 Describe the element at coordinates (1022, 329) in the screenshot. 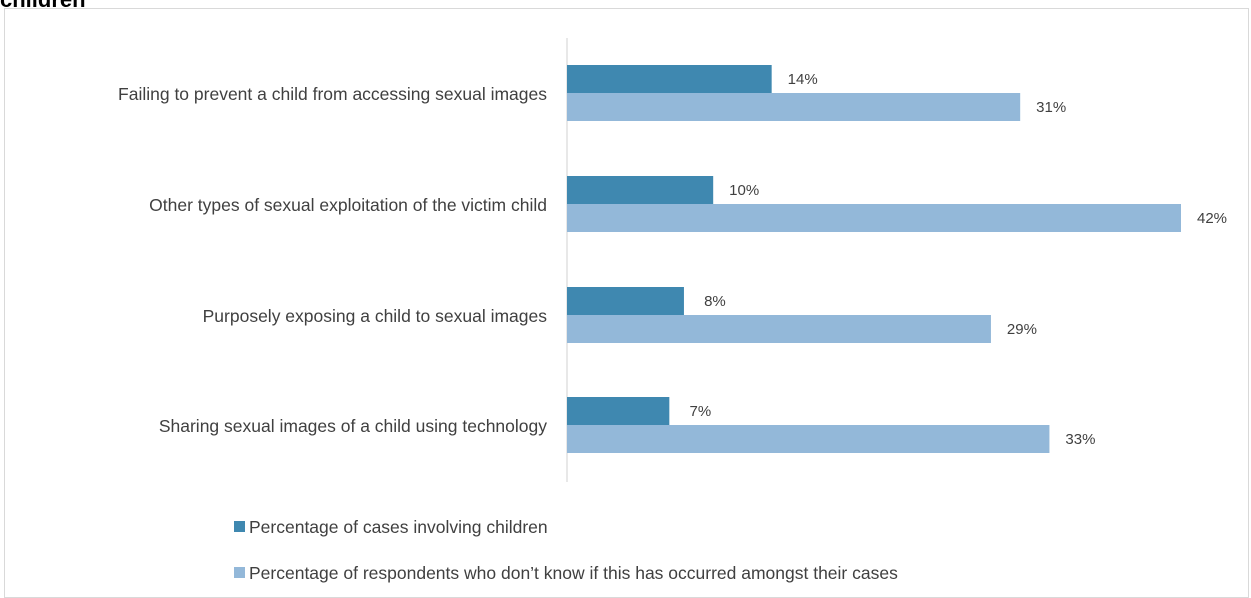

I see `data-label: 29%` at that location.